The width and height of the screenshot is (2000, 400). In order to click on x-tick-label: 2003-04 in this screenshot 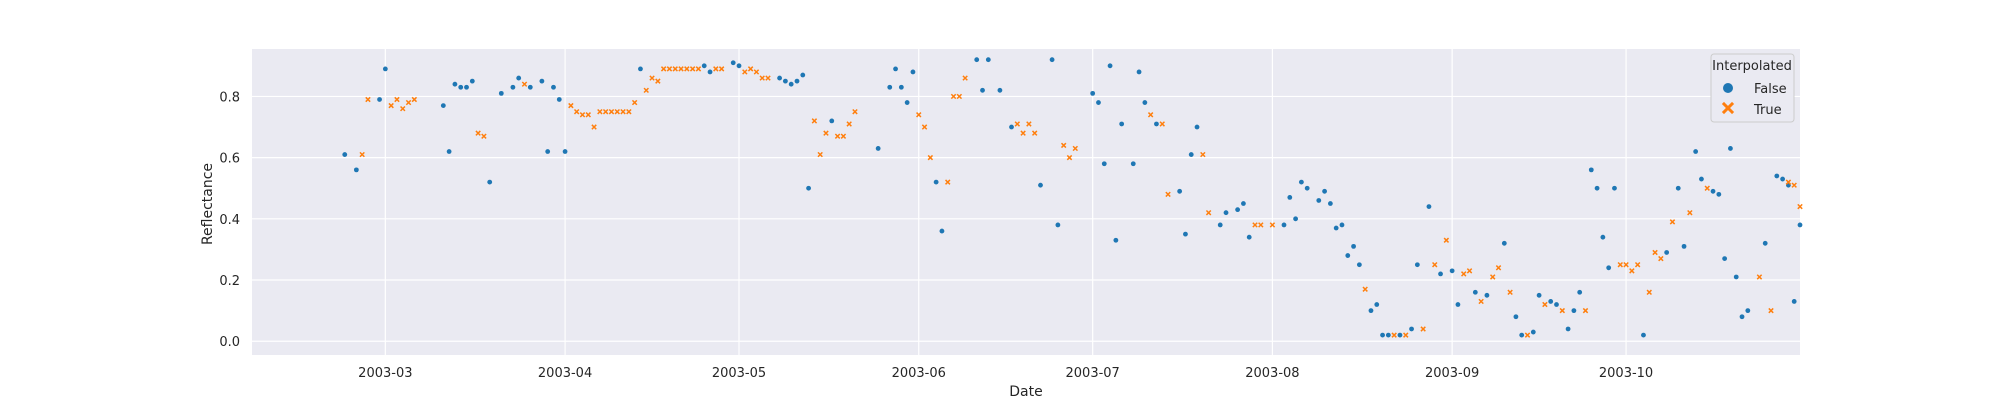, I will do `click(565, 373)`.